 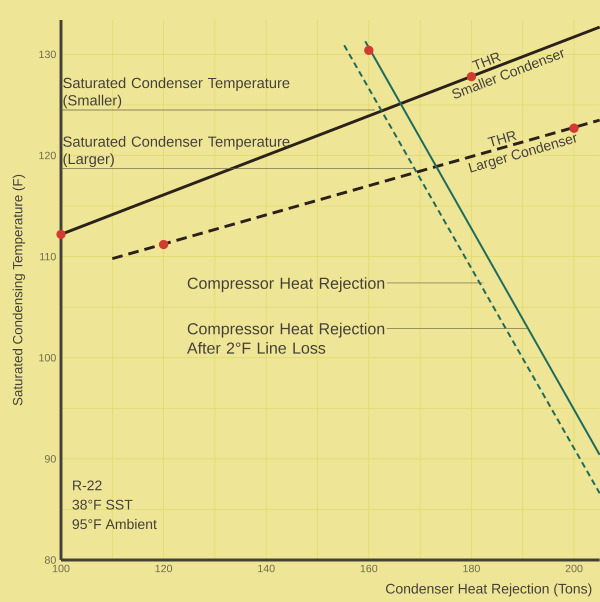 I want to click on y-axis-title: Saturated Condensing Temperature (F), so click(x=19, y=290).